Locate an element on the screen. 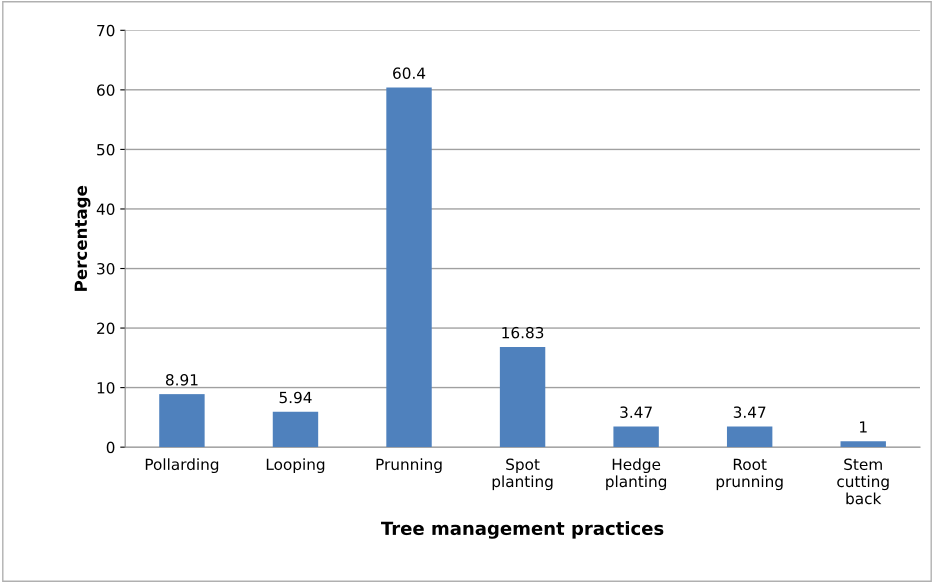 This screenshot has height=583, width=934. y-tick-label: 70 is located at coordinates (105, 30).